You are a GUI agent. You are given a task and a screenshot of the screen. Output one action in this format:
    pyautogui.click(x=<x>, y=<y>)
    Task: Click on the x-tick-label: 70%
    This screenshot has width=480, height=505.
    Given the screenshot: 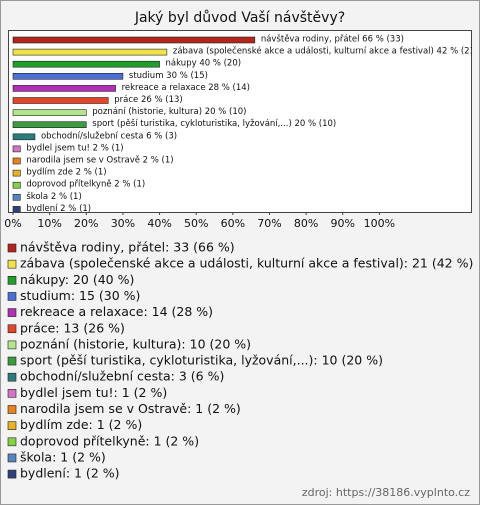 What is the action you would take?
    pyautogui.click(x=269, y=223)
    